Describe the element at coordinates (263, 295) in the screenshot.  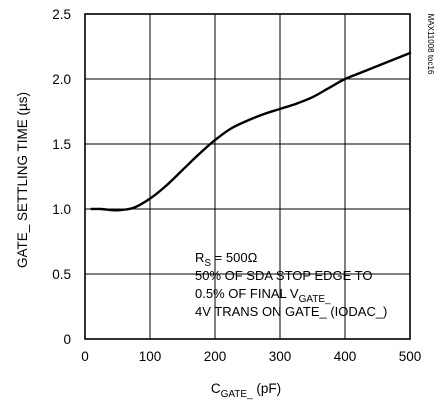
I see `annotation-line: 0.5% OF FINAL VGATE_` at that location.